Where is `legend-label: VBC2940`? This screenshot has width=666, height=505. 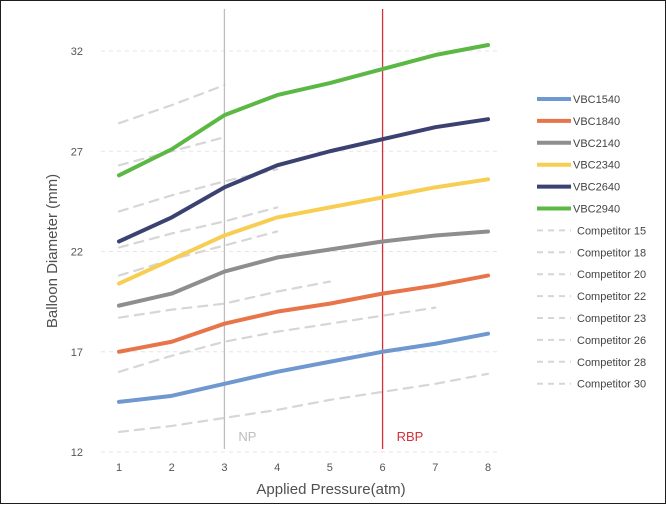
legend-label: VBC2940 is located at coordinates (596, 210).